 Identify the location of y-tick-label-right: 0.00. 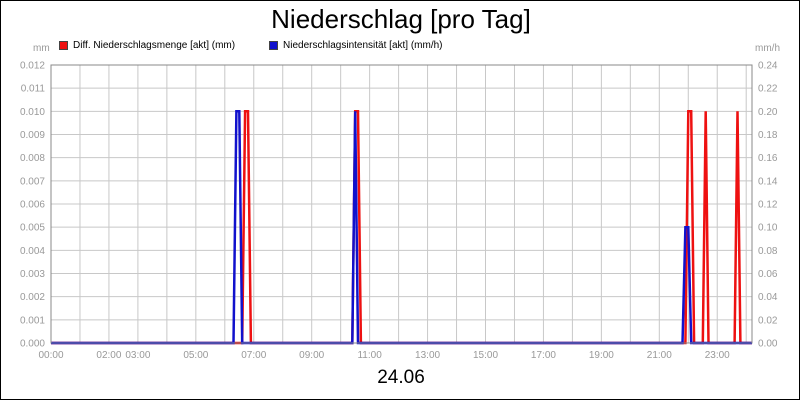
(768, 344).